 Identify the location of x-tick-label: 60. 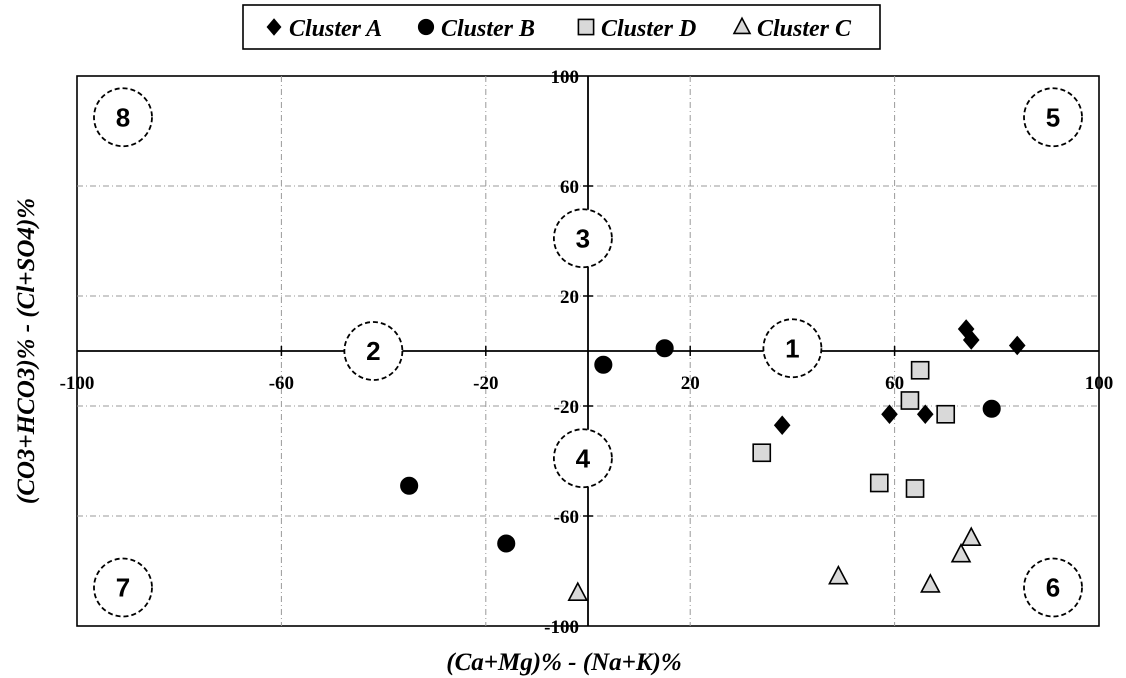
(894, 383).